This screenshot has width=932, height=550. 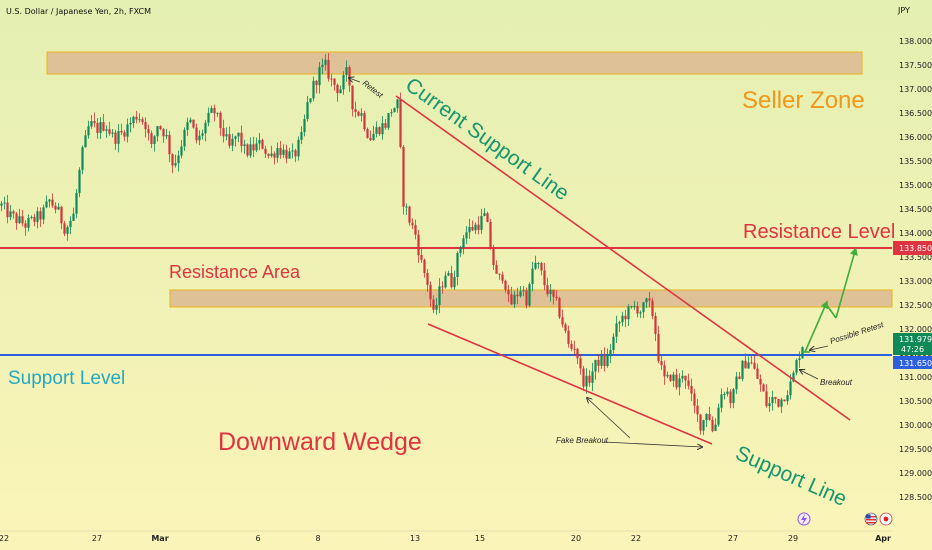 What do you see at coordinates (886, 519) in the screenshot?
I see `jp-flag-icon` at bounding box center [886, 519].